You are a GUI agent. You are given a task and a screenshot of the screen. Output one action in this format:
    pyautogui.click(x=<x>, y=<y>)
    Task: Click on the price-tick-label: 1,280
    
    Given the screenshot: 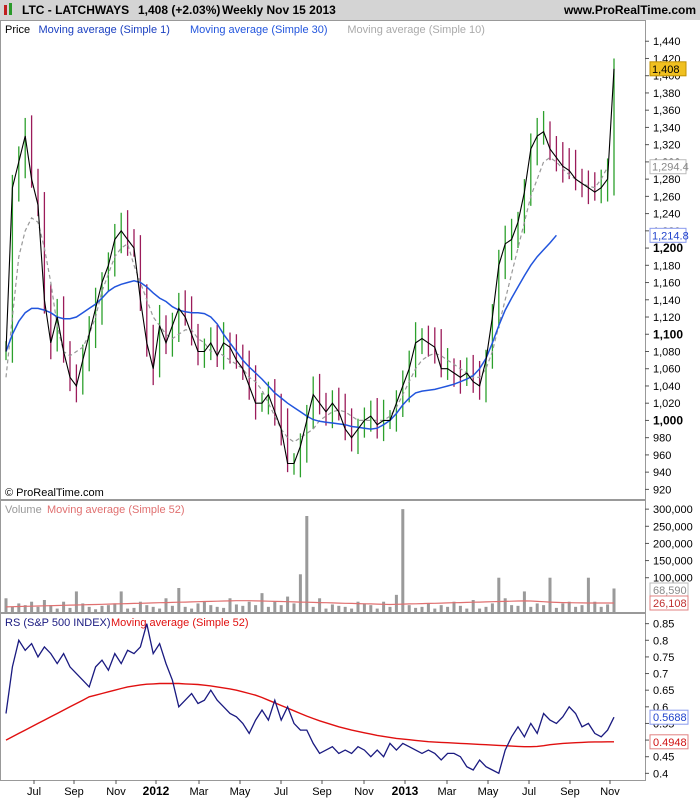 What is the action you would take?
    pyautogui.click(x=667, y=180)
    